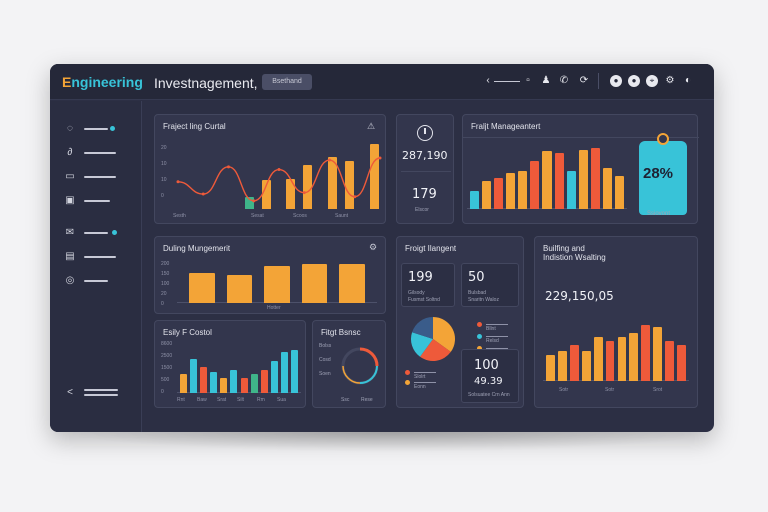 Image resolution: width=768 pixels, height=512 pixels. What do you see at coordinates (228, 167) in the screenshot?
I see `line-point` at bounding box center [228, 167].